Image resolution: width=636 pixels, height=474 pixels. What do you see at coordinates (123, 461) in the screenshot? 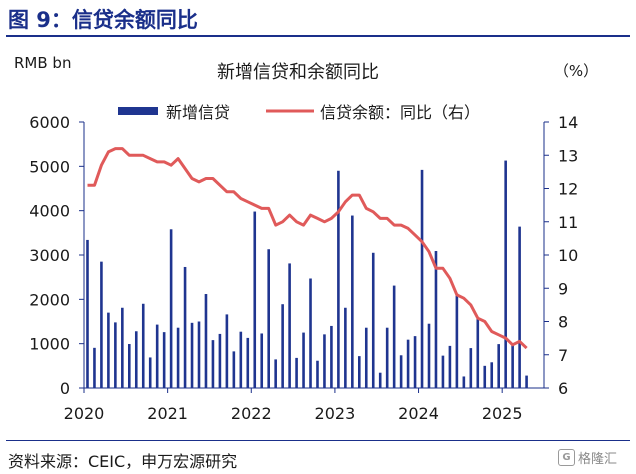
I see `source-note: 资料来源：CEIC，申万宏源研究` at bounding box center [123, 461].